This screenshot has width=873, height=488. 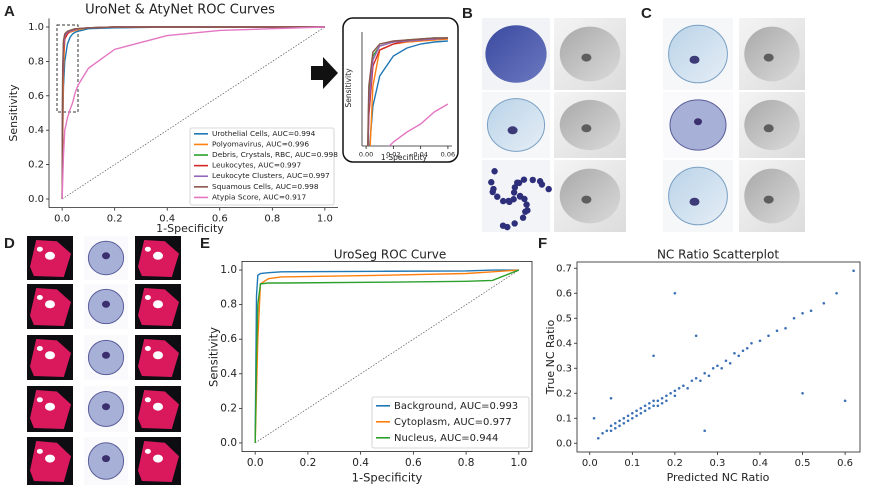 I want to click on y-tick-label: 0.1, so click(x=564, y=418).